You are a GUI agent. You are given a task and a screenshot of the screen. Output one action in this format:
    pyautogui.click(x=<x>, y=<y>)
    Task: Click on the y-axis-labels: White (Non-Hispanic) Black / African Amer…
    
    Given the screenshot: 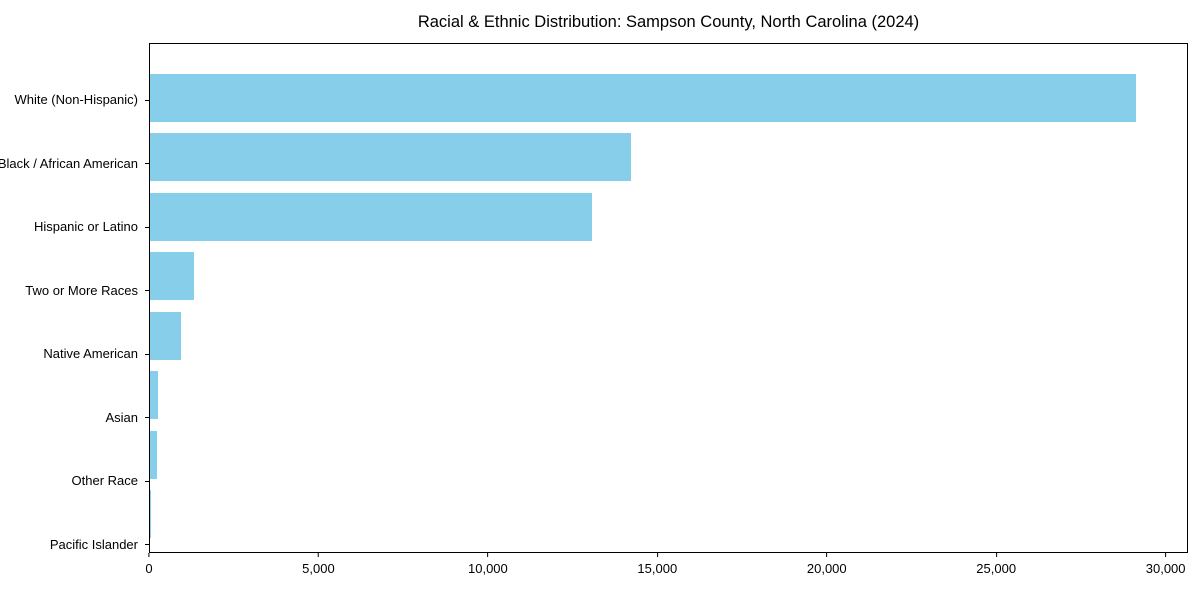 What is the action you would take?
    pyautogui.click(x=74, y=314)
    